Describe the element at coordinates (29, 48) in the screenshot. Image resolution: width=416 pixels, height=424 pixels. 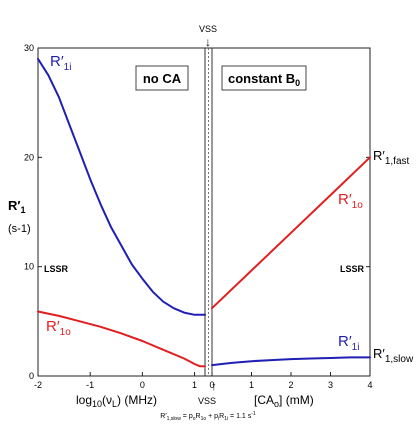
I see `y-tick-label: 30` at that location.